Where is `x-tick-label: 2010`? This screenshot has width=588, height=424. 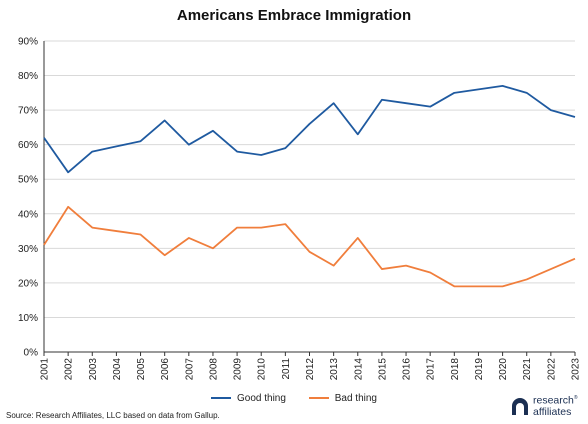 x-tick-label: 2010 is located at coordinates (262, 369).